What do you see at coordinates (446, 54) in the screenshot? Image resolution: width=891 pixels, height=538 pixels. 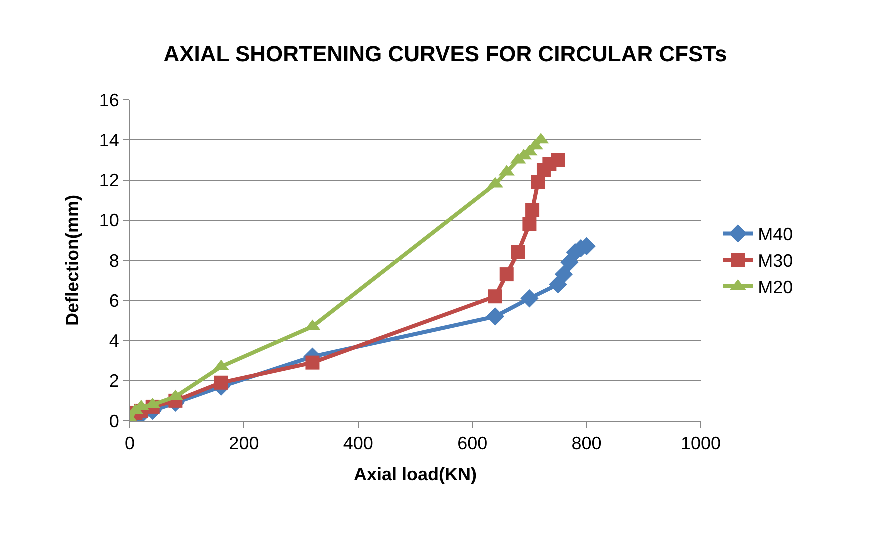 I see `chart-title: AXIAL SHORTENING CURVES FOR CIRCULAR CFSTs` at bounding box center [446, 54].